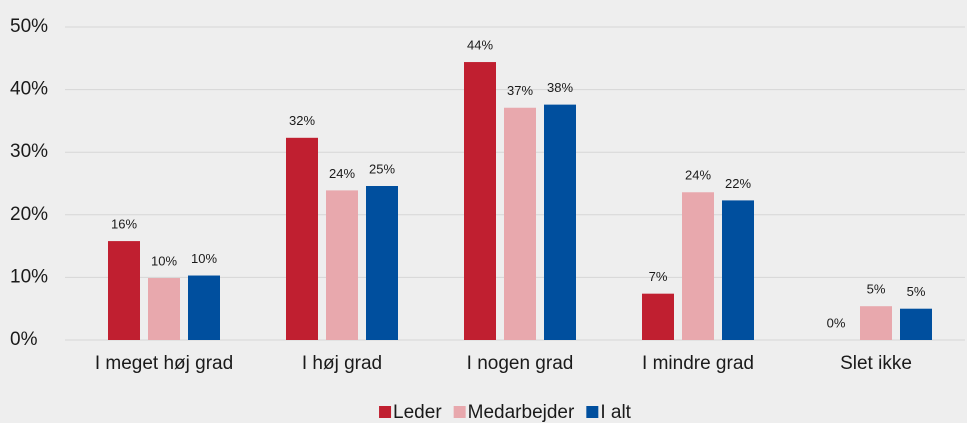  I want to click on value-label: 16%, so click(124, 224).